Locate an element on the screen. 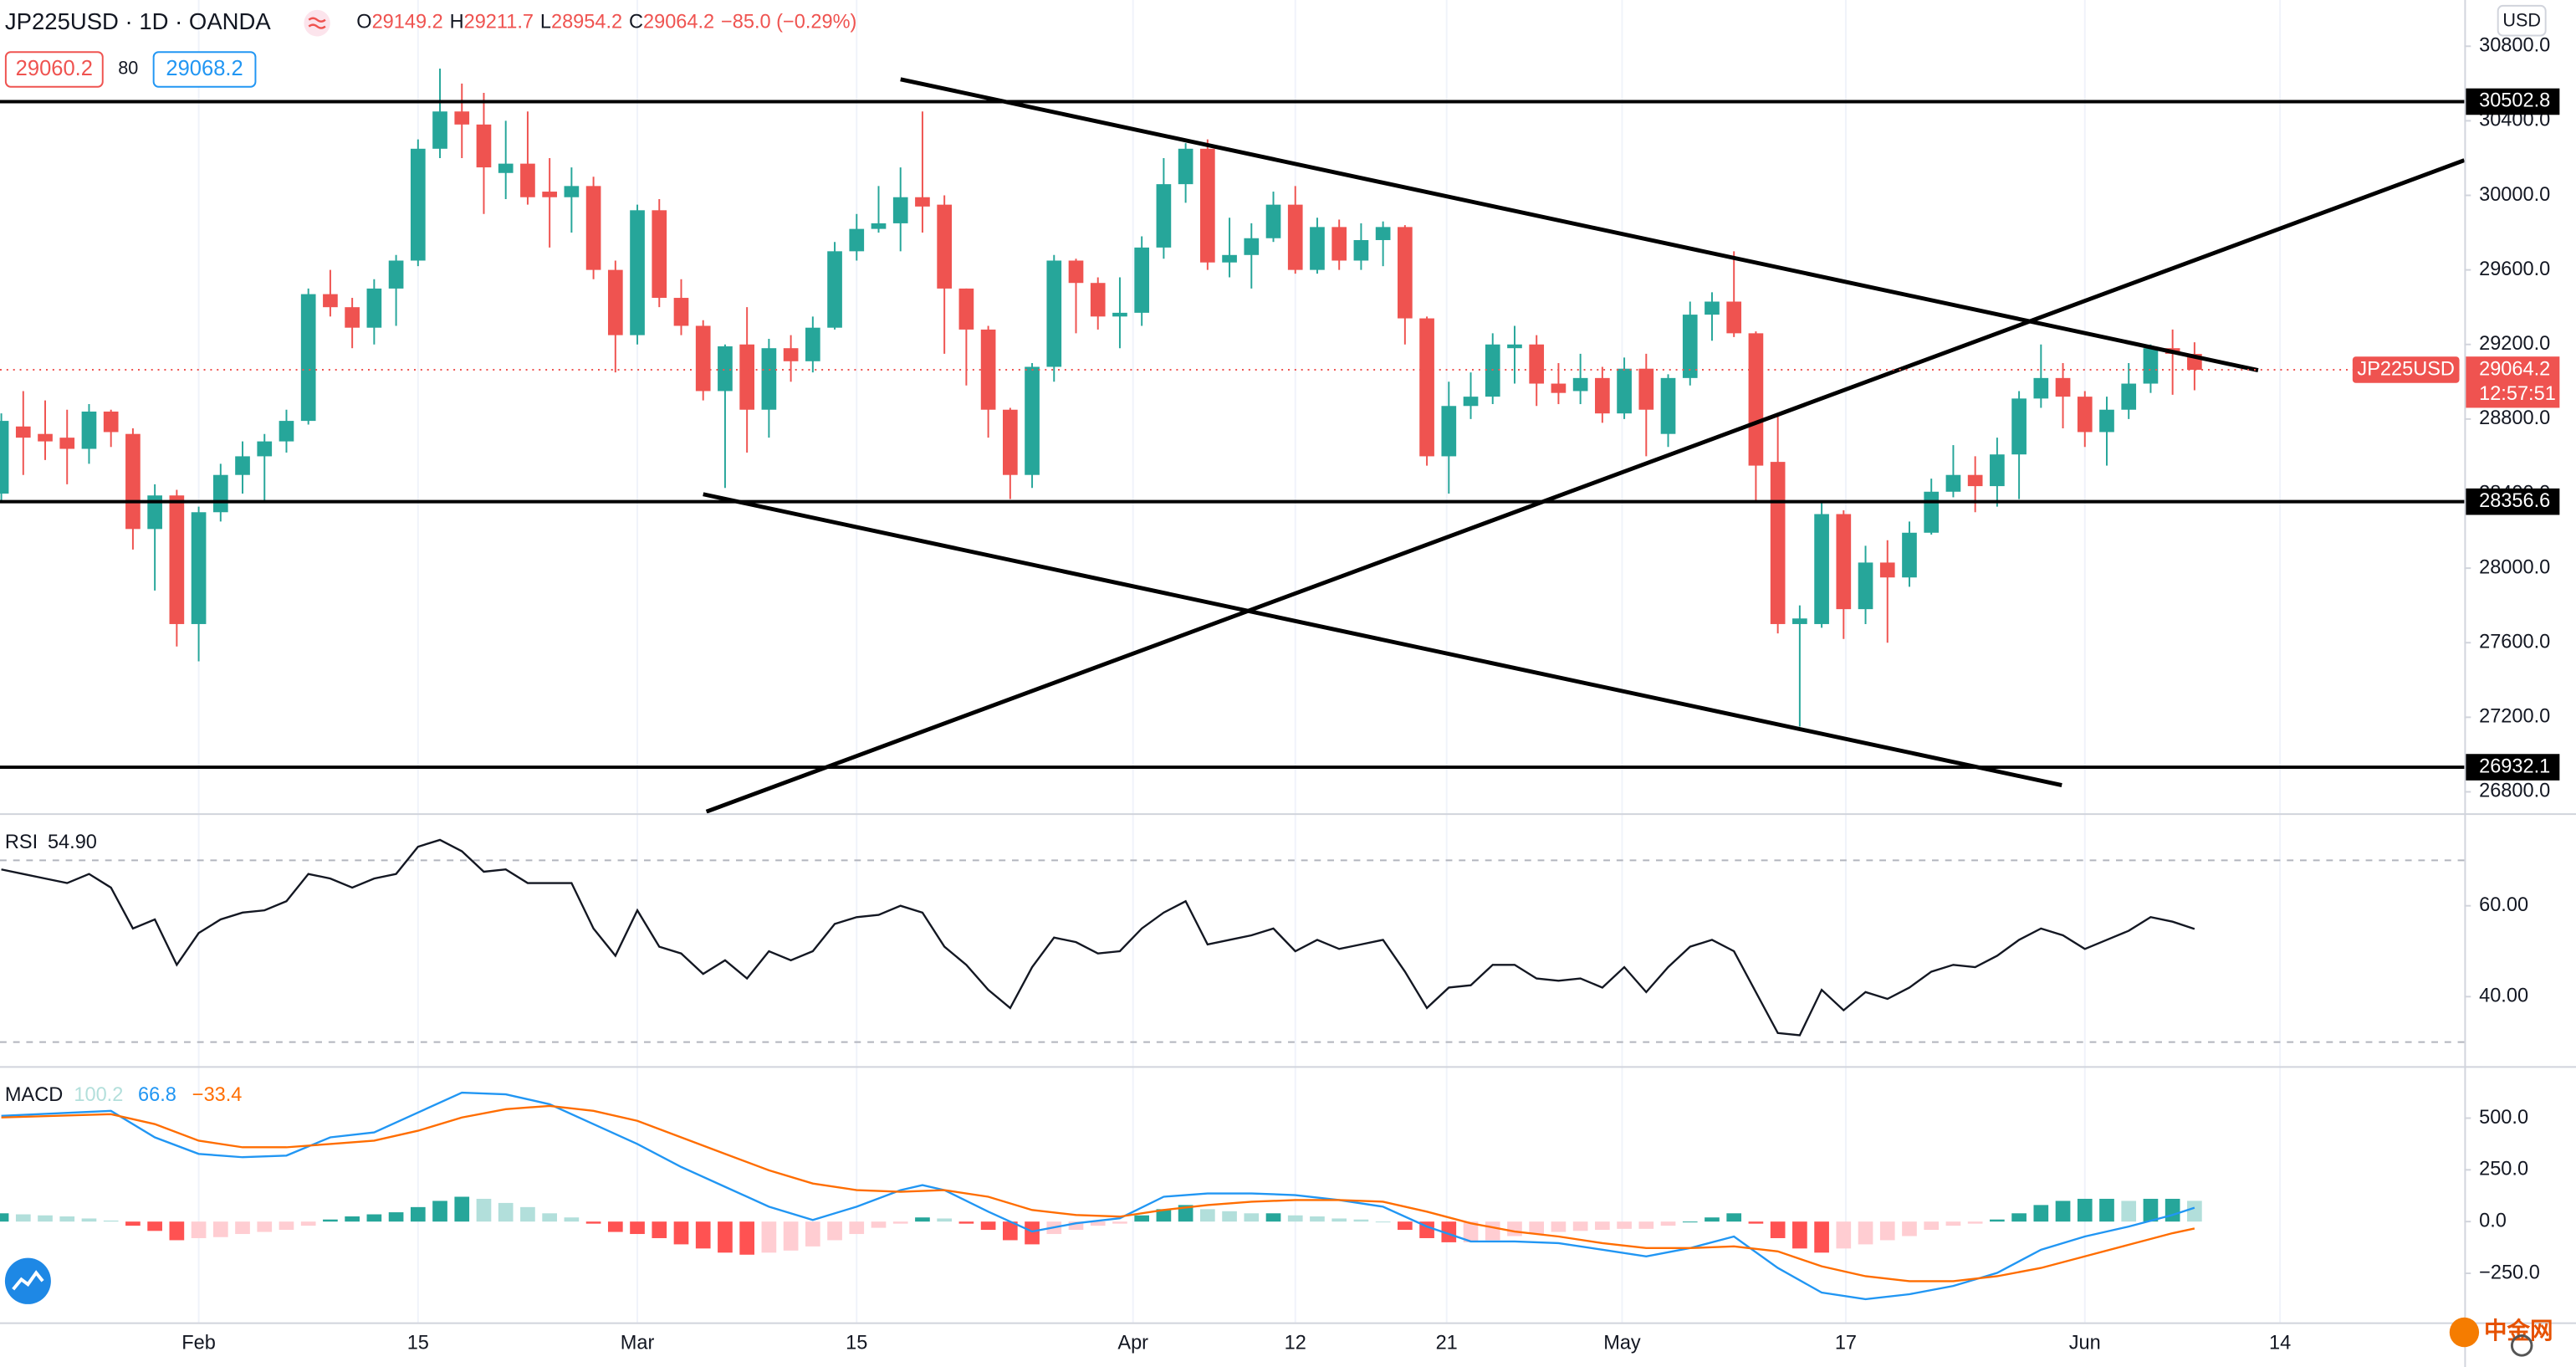  buy-box is located at coordinates (204, 69).